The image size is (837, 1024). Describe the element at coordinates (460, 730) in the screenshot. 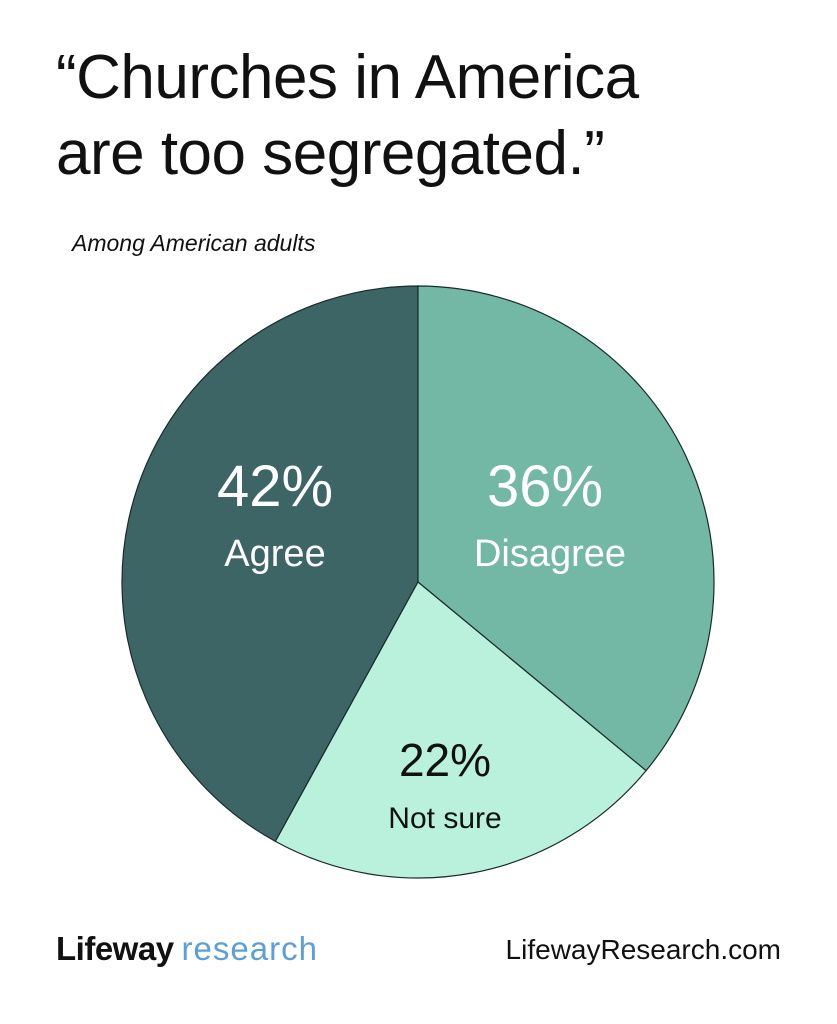

I see `pie-slice-not-sure` at that location.